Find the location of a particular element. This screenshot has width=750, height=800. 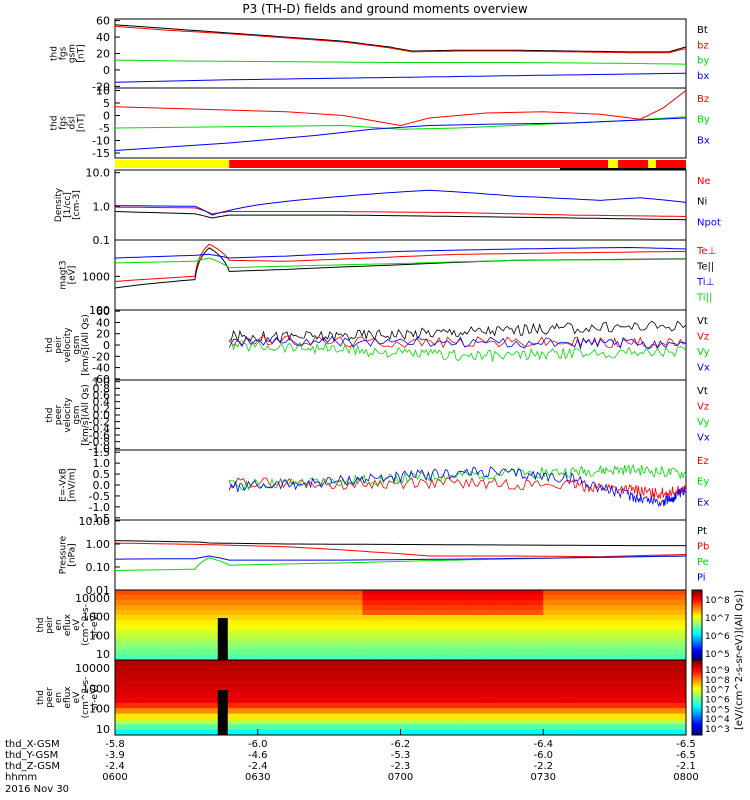

series-pt is located at coordinates (400, 543).